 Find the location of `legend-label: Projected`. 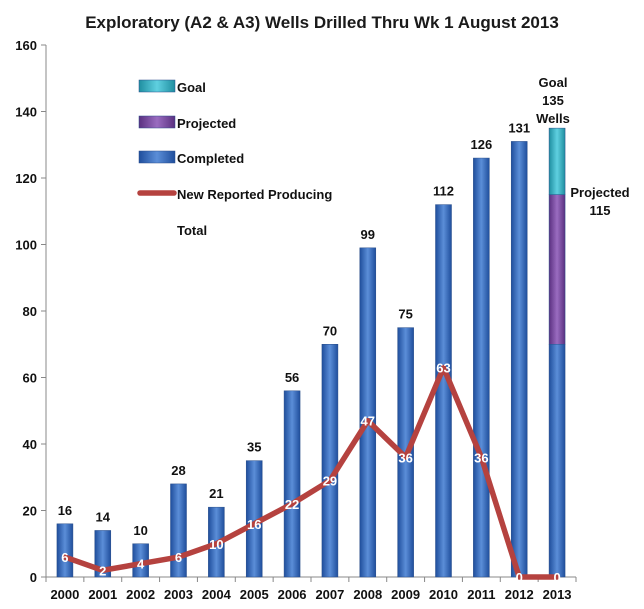

legend-label: Projected is located at coordinates (206, 123).